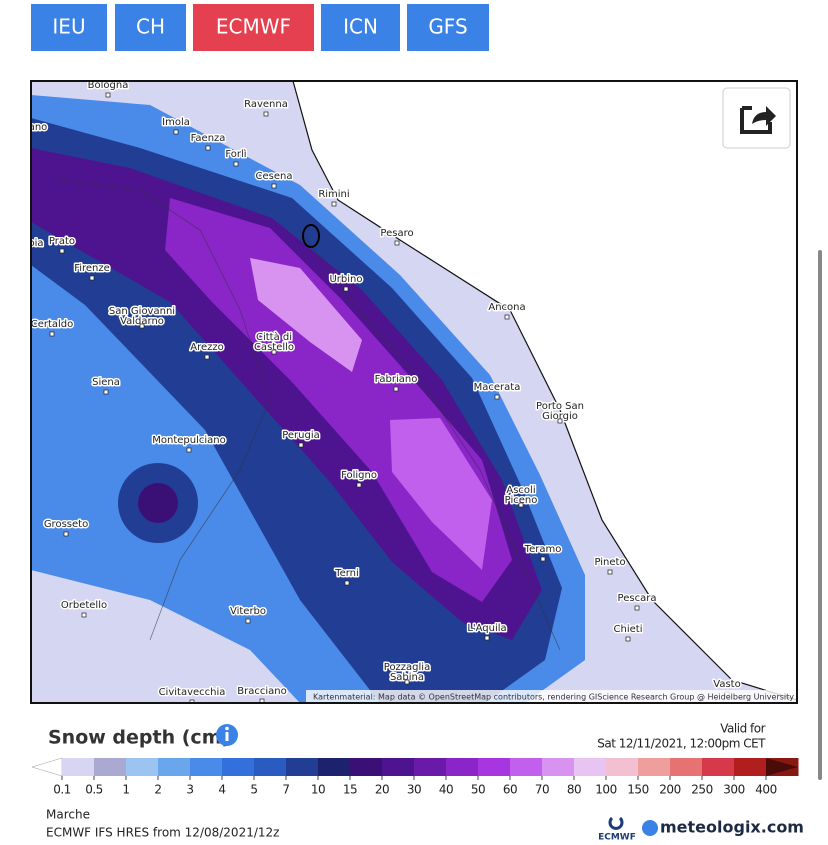  Describe the element at coordinates (285, 790) in the screenshot. I see `colorbar-label: 7` at that location.